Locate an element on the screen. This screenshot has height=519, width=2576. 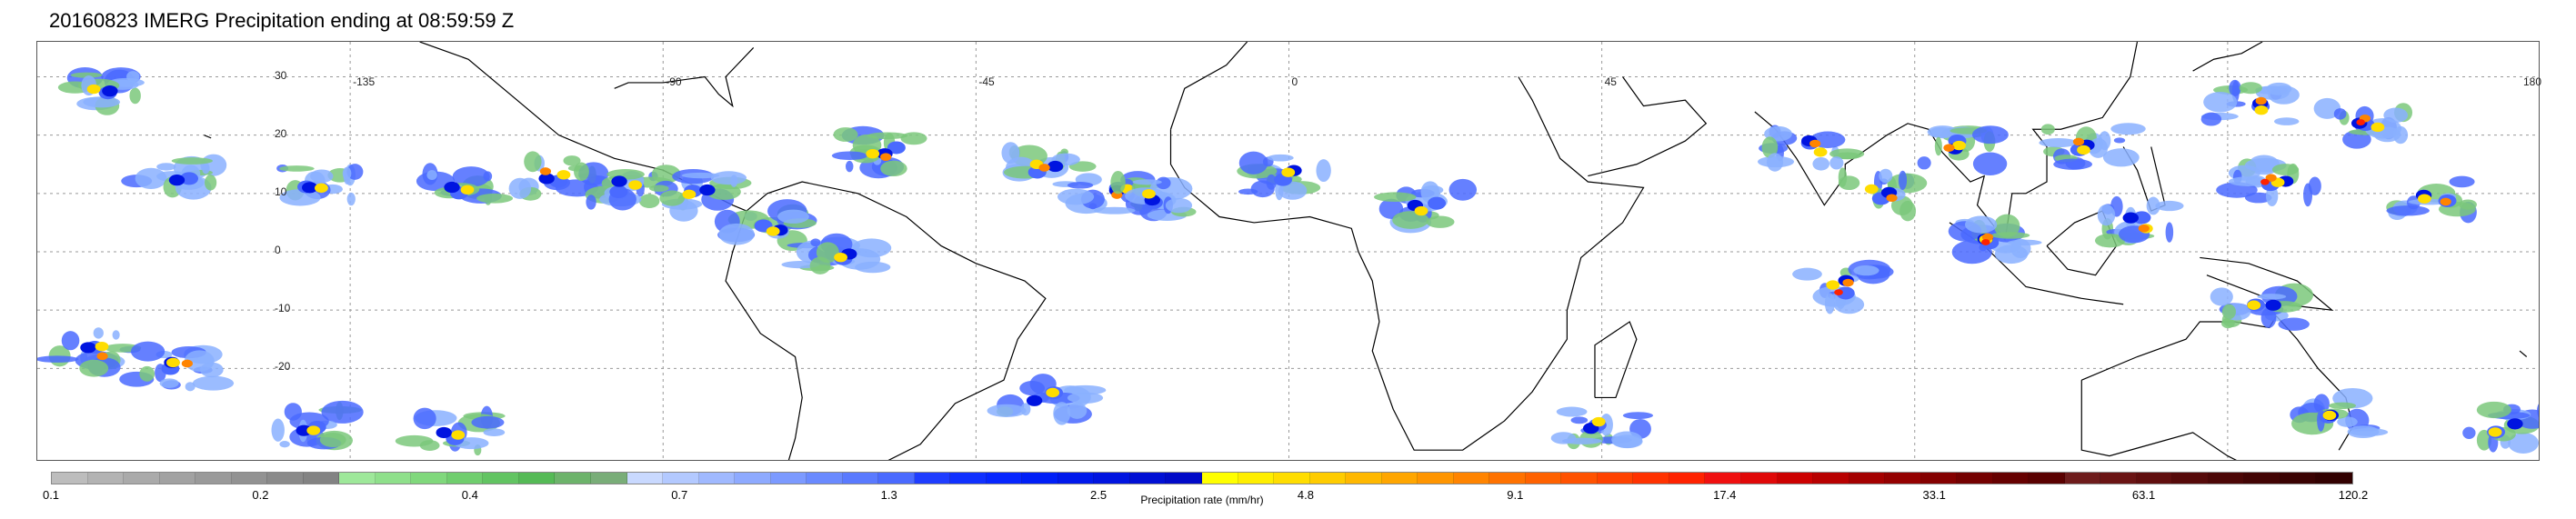
lat-tick-label: 0 is located at coordinates (278, 250).